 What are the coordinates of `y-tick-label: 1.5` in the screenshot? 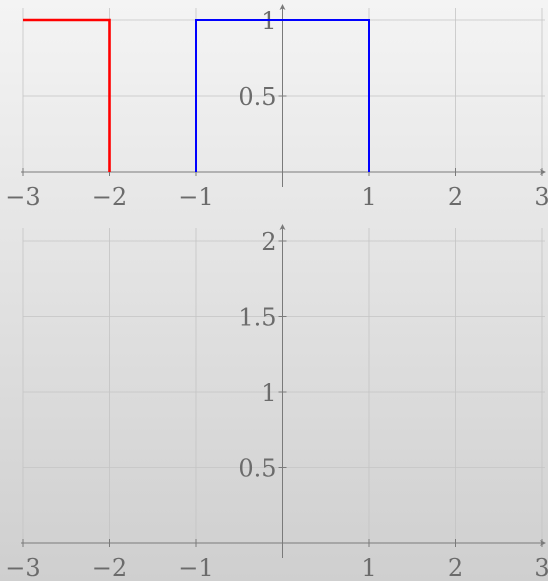 It's located at (257, 318).